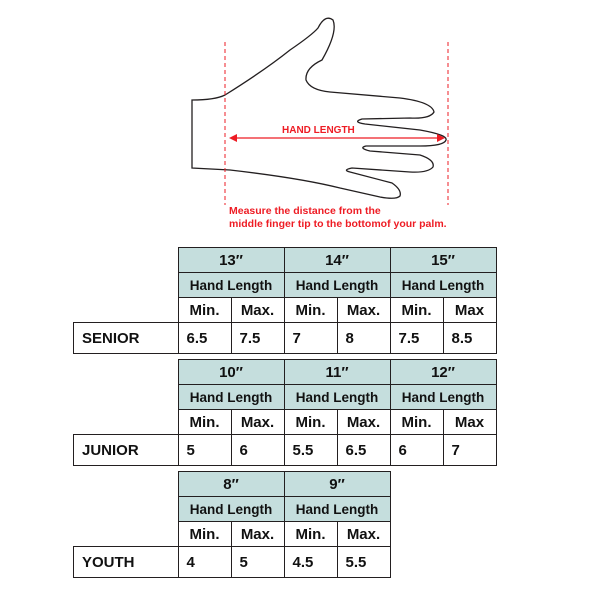 The height and width of the screenshot is (600, 600). Describe the element at coordinates (305, 211) in the screenshot. I see `note-line-1: Measure the distance from the` at that location.